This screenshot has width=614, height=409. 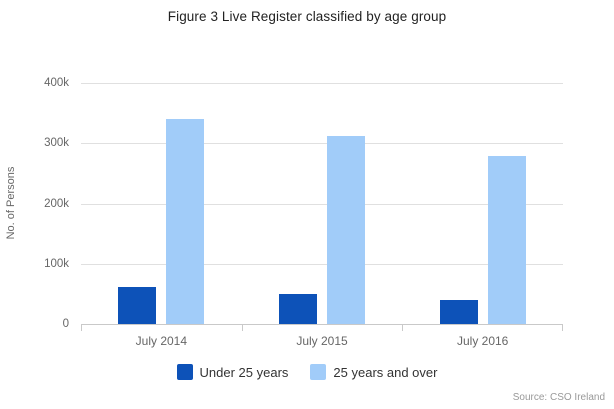 What do you see at coordinates (56, 143) in the screenshot?
I see `y-tick-label-300k: 300k` at bounding box center [56, 143].